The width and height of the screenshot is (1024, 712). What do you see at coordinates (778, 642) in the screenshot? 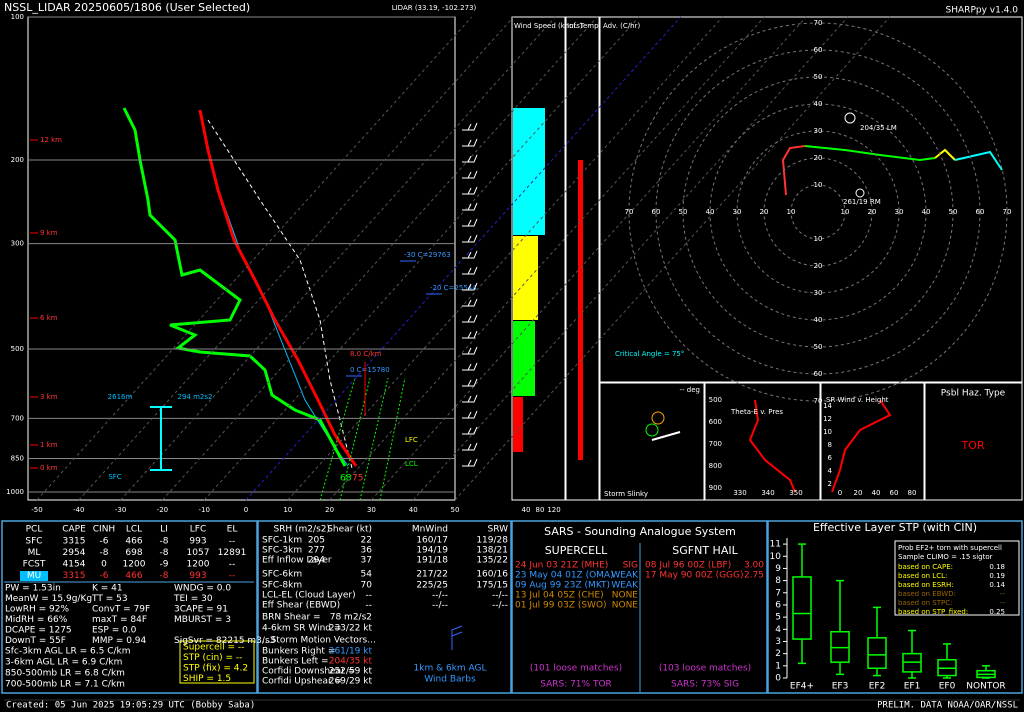
I see `y-tick-label: 3` at bounding box center [778, 642].